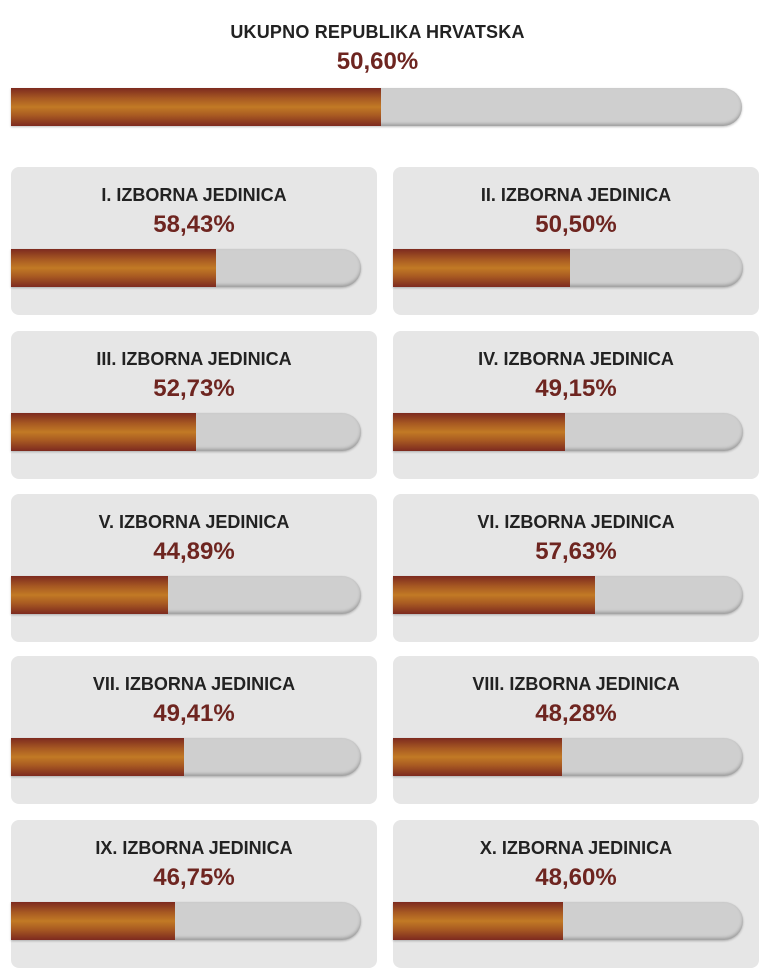  What do you see at coordinates (377, 32) in the screenshot?
I see `total-title: UKUPNO REPUBLIKA HRVATSKA` at bounding box center [377, 32].